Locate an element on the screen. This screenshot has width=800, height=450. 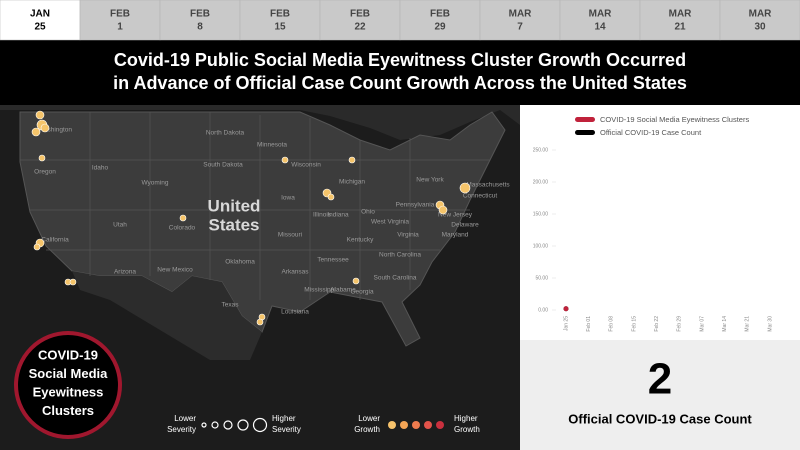
country-label: States is located at coordinates (233, 224).